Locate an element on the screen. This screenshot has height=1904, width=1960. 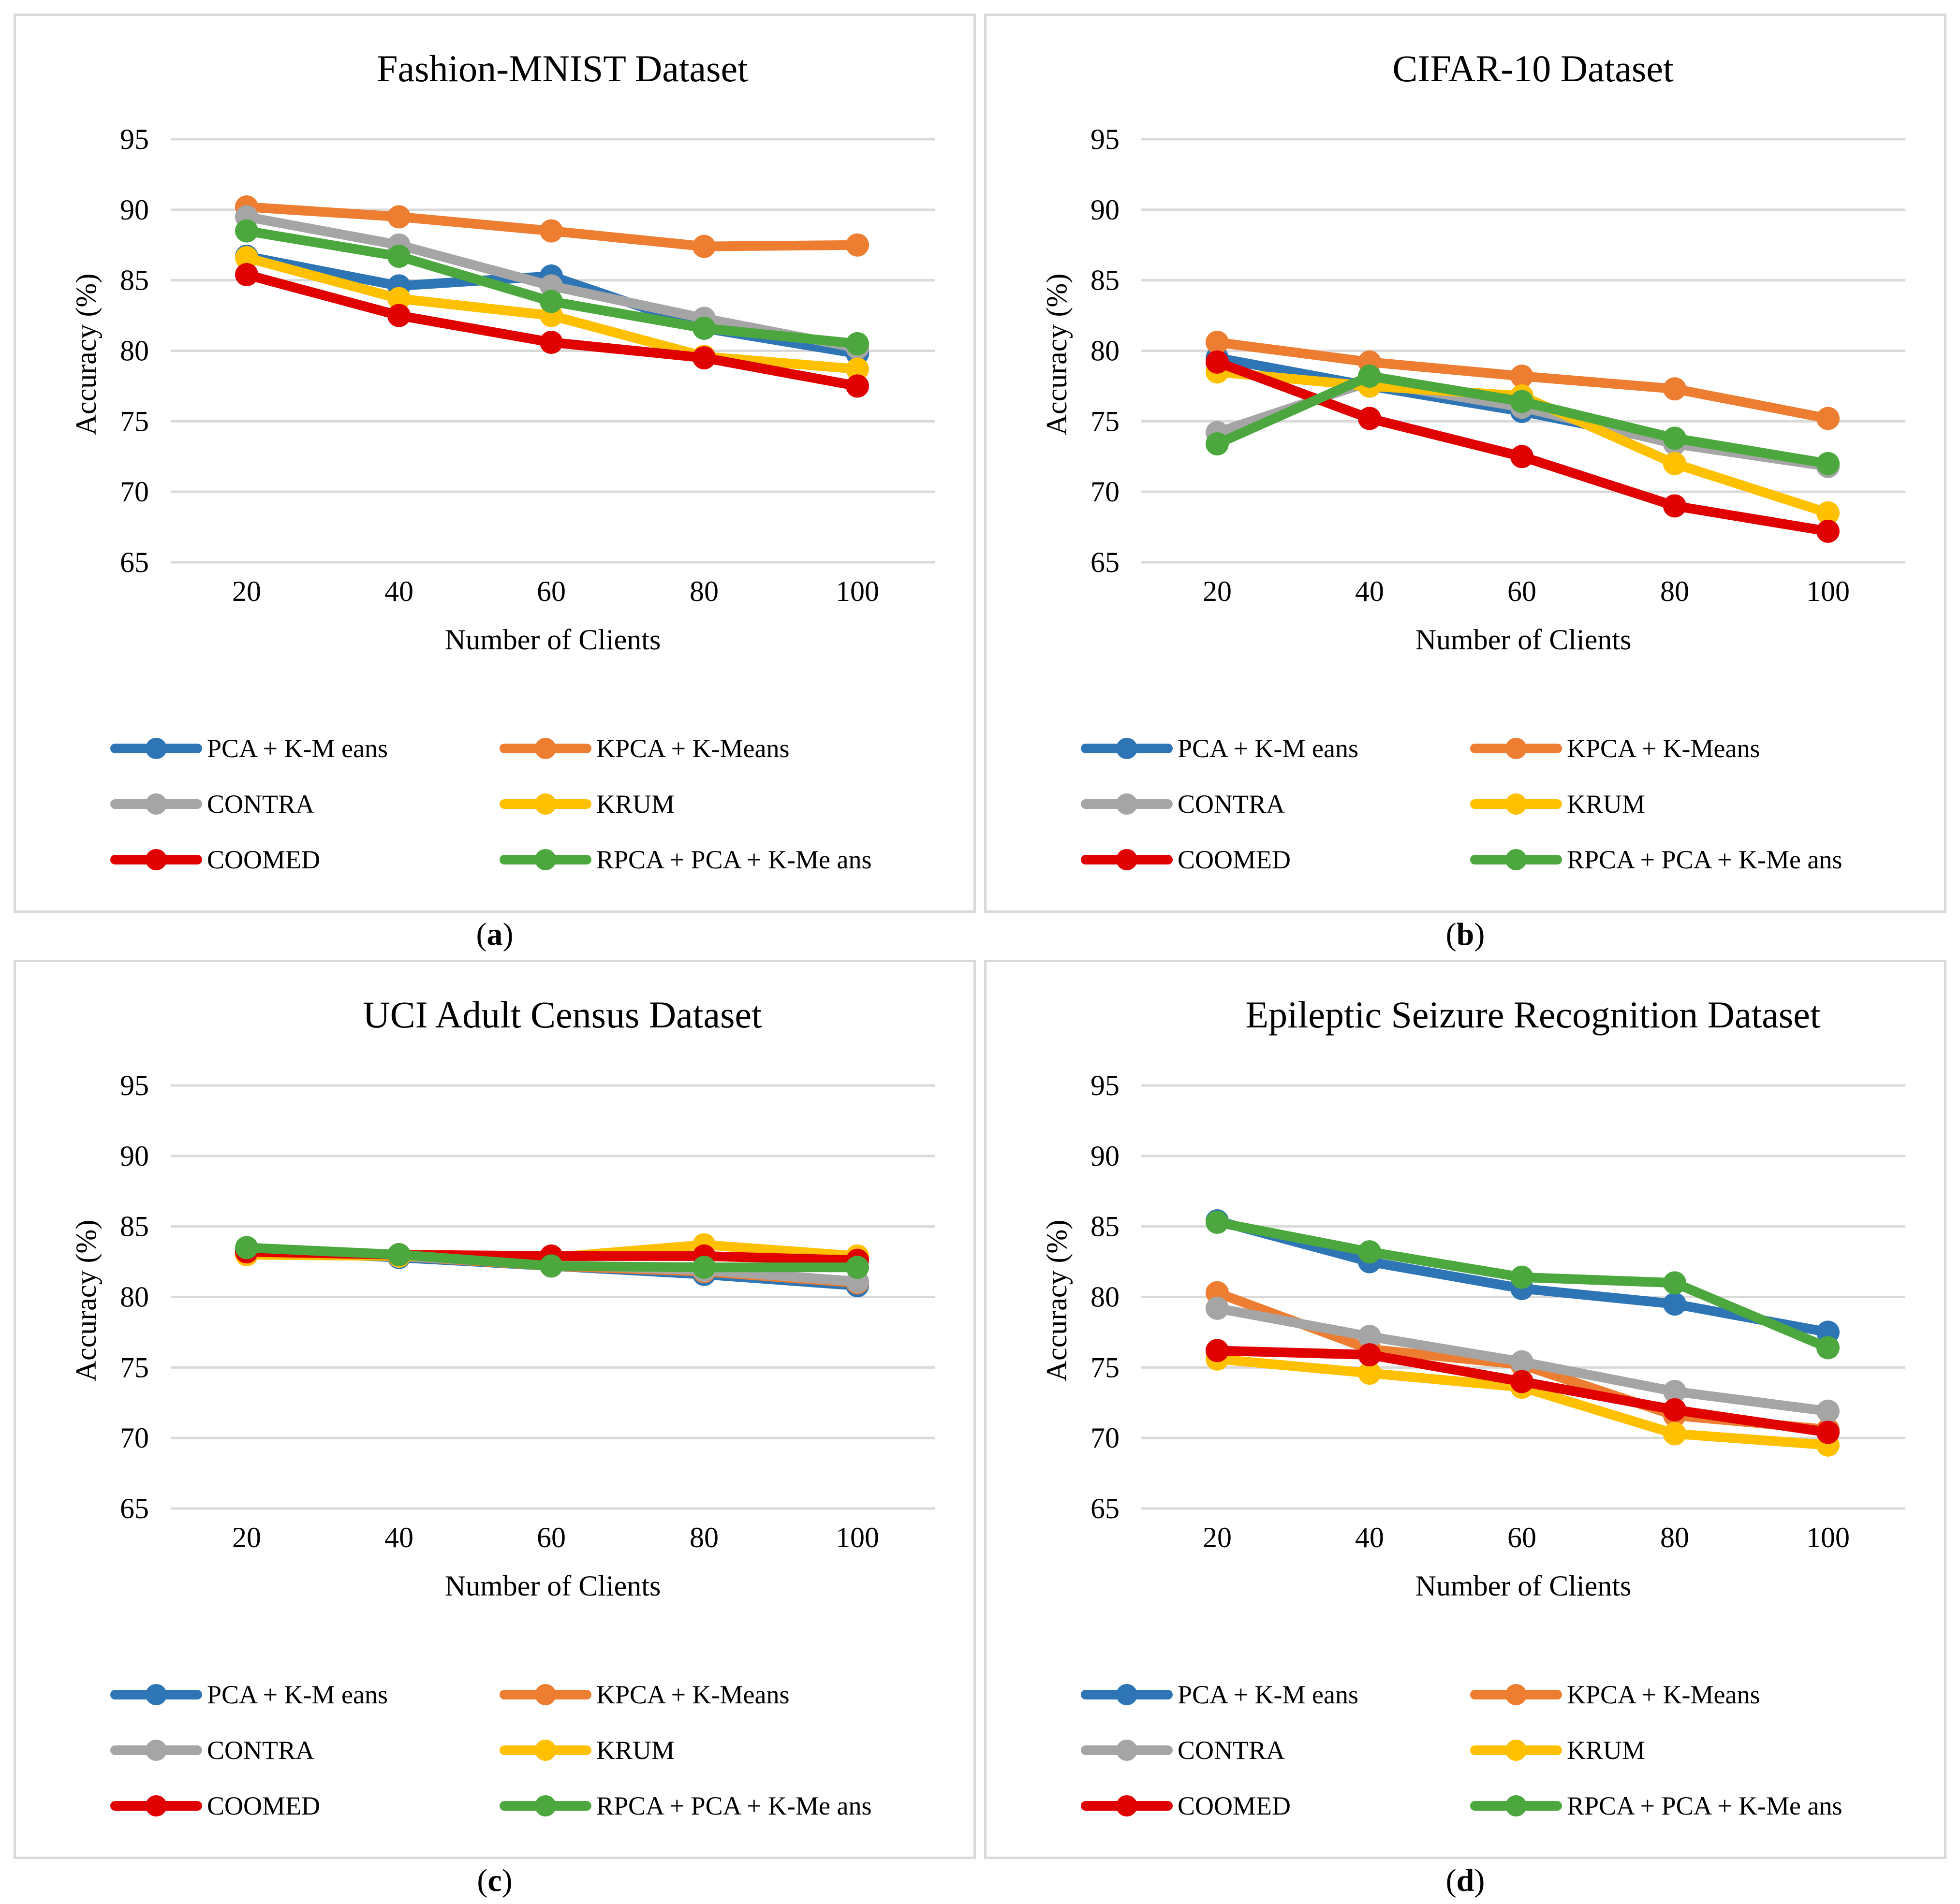
x-tick-label: 100 is located at coordinates (1828, 1538).